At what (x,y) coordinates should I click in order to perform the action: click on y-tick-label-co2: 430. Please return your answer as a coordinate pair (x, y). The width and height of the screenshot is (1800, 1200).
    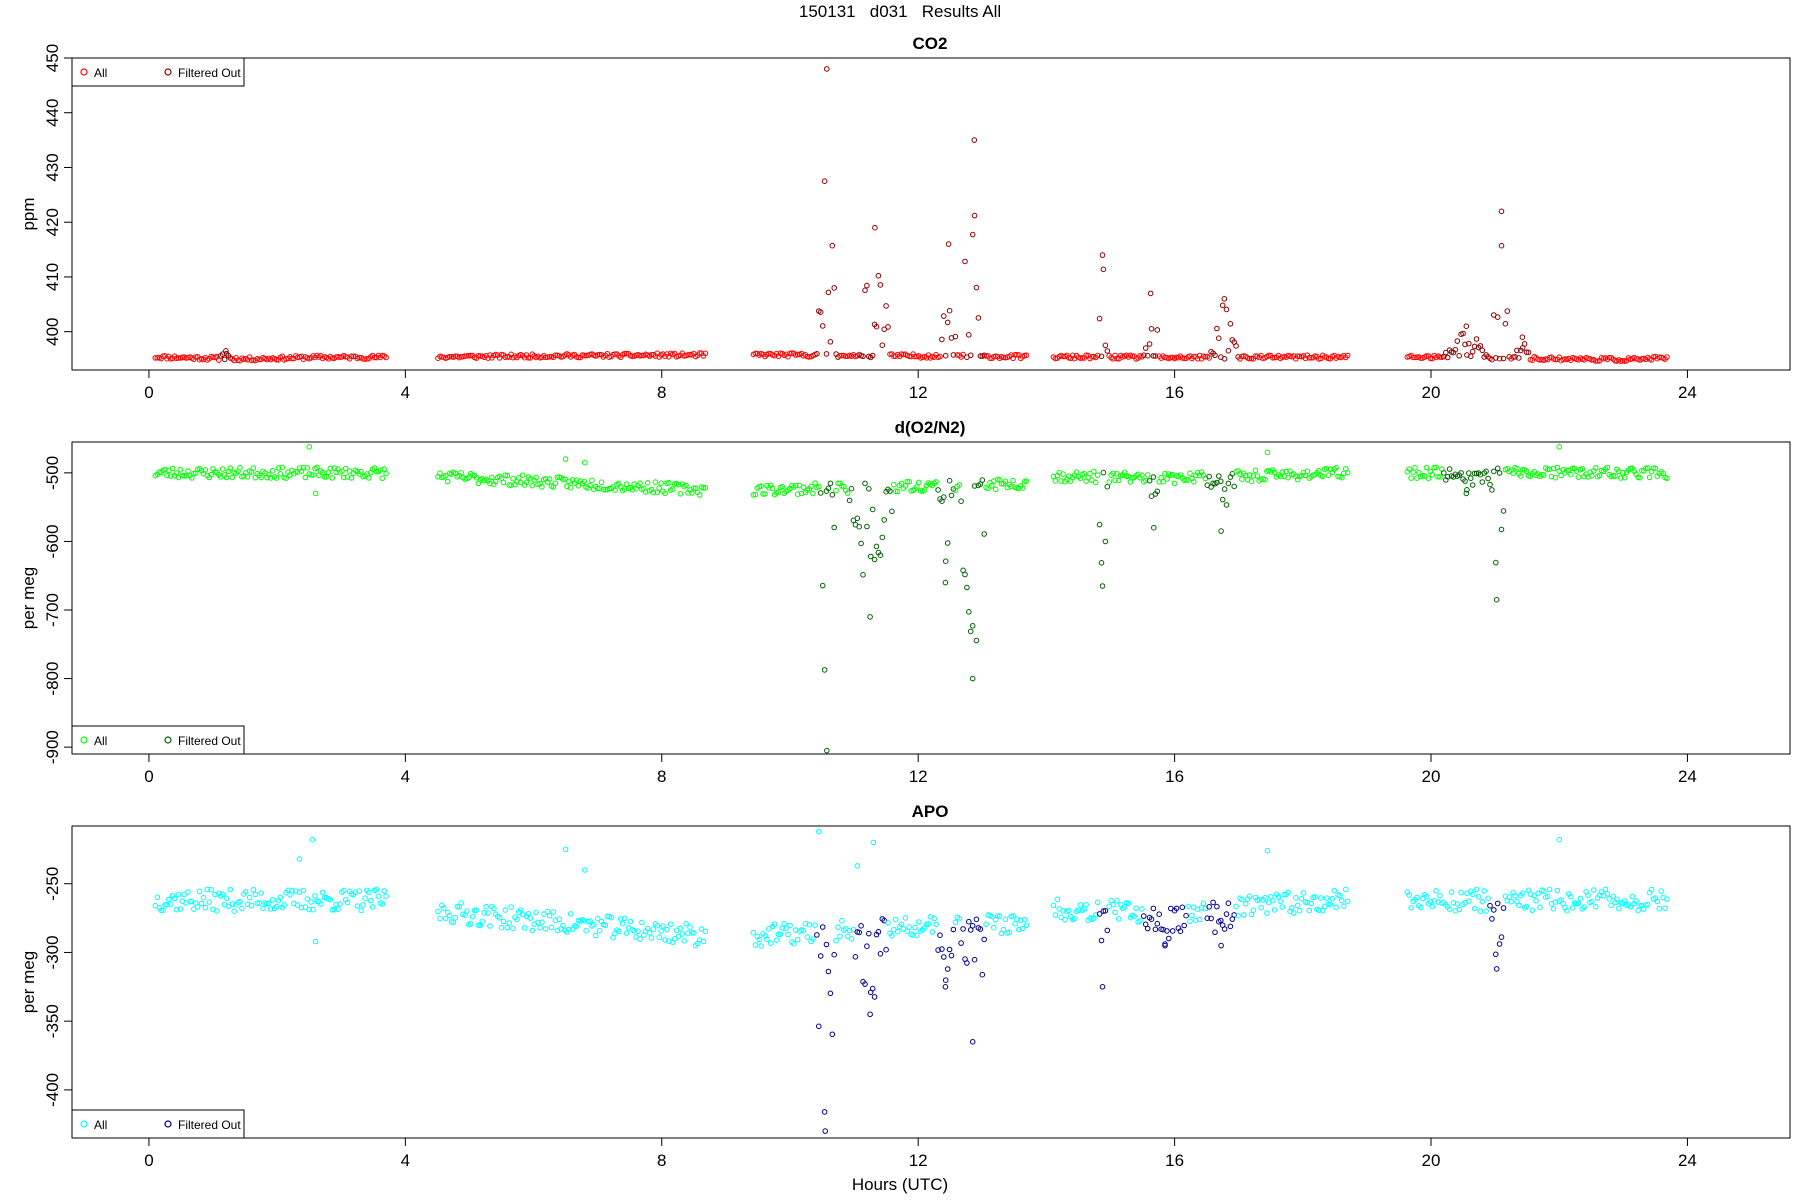
    Looking at the image, I should click on (52, 167).